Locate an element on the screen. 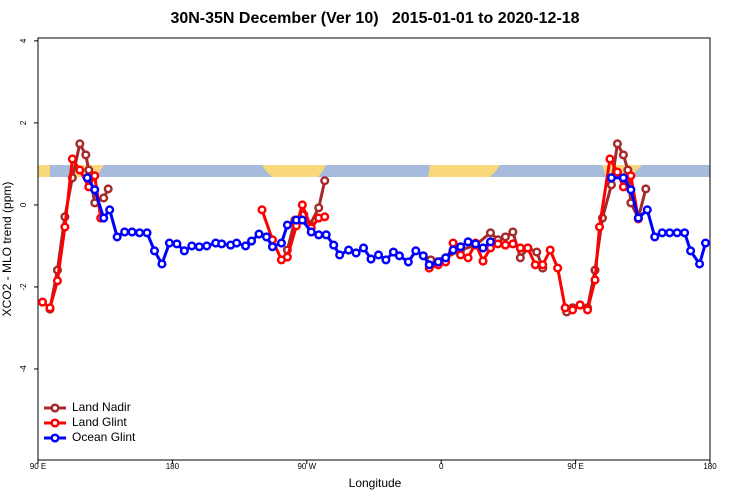 The width and height of the screenshot is (750, 500). y-tick-label: 2 is located at coordinates (23, 122).